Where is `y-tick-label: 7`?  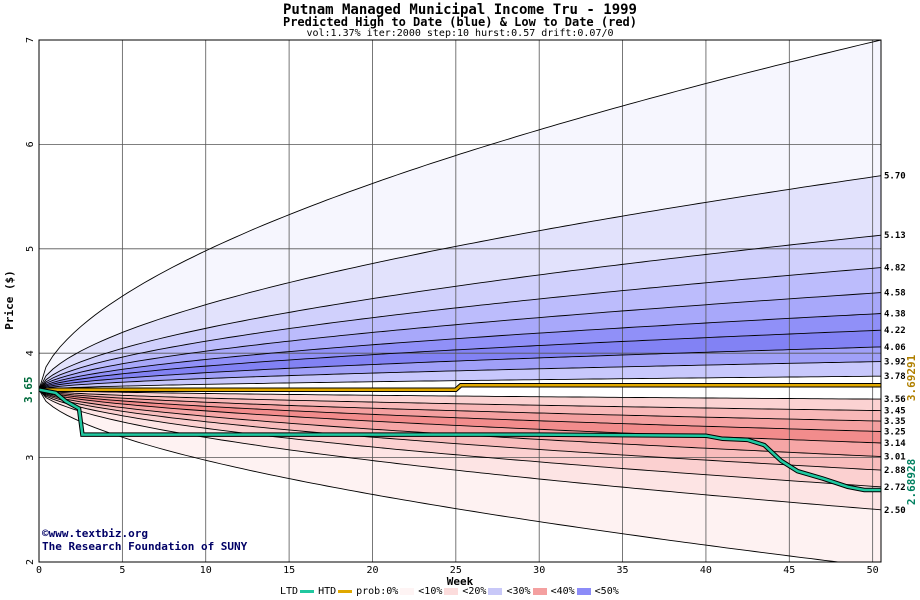 y-tick-label: 7 is located at coordinates (30, 40).